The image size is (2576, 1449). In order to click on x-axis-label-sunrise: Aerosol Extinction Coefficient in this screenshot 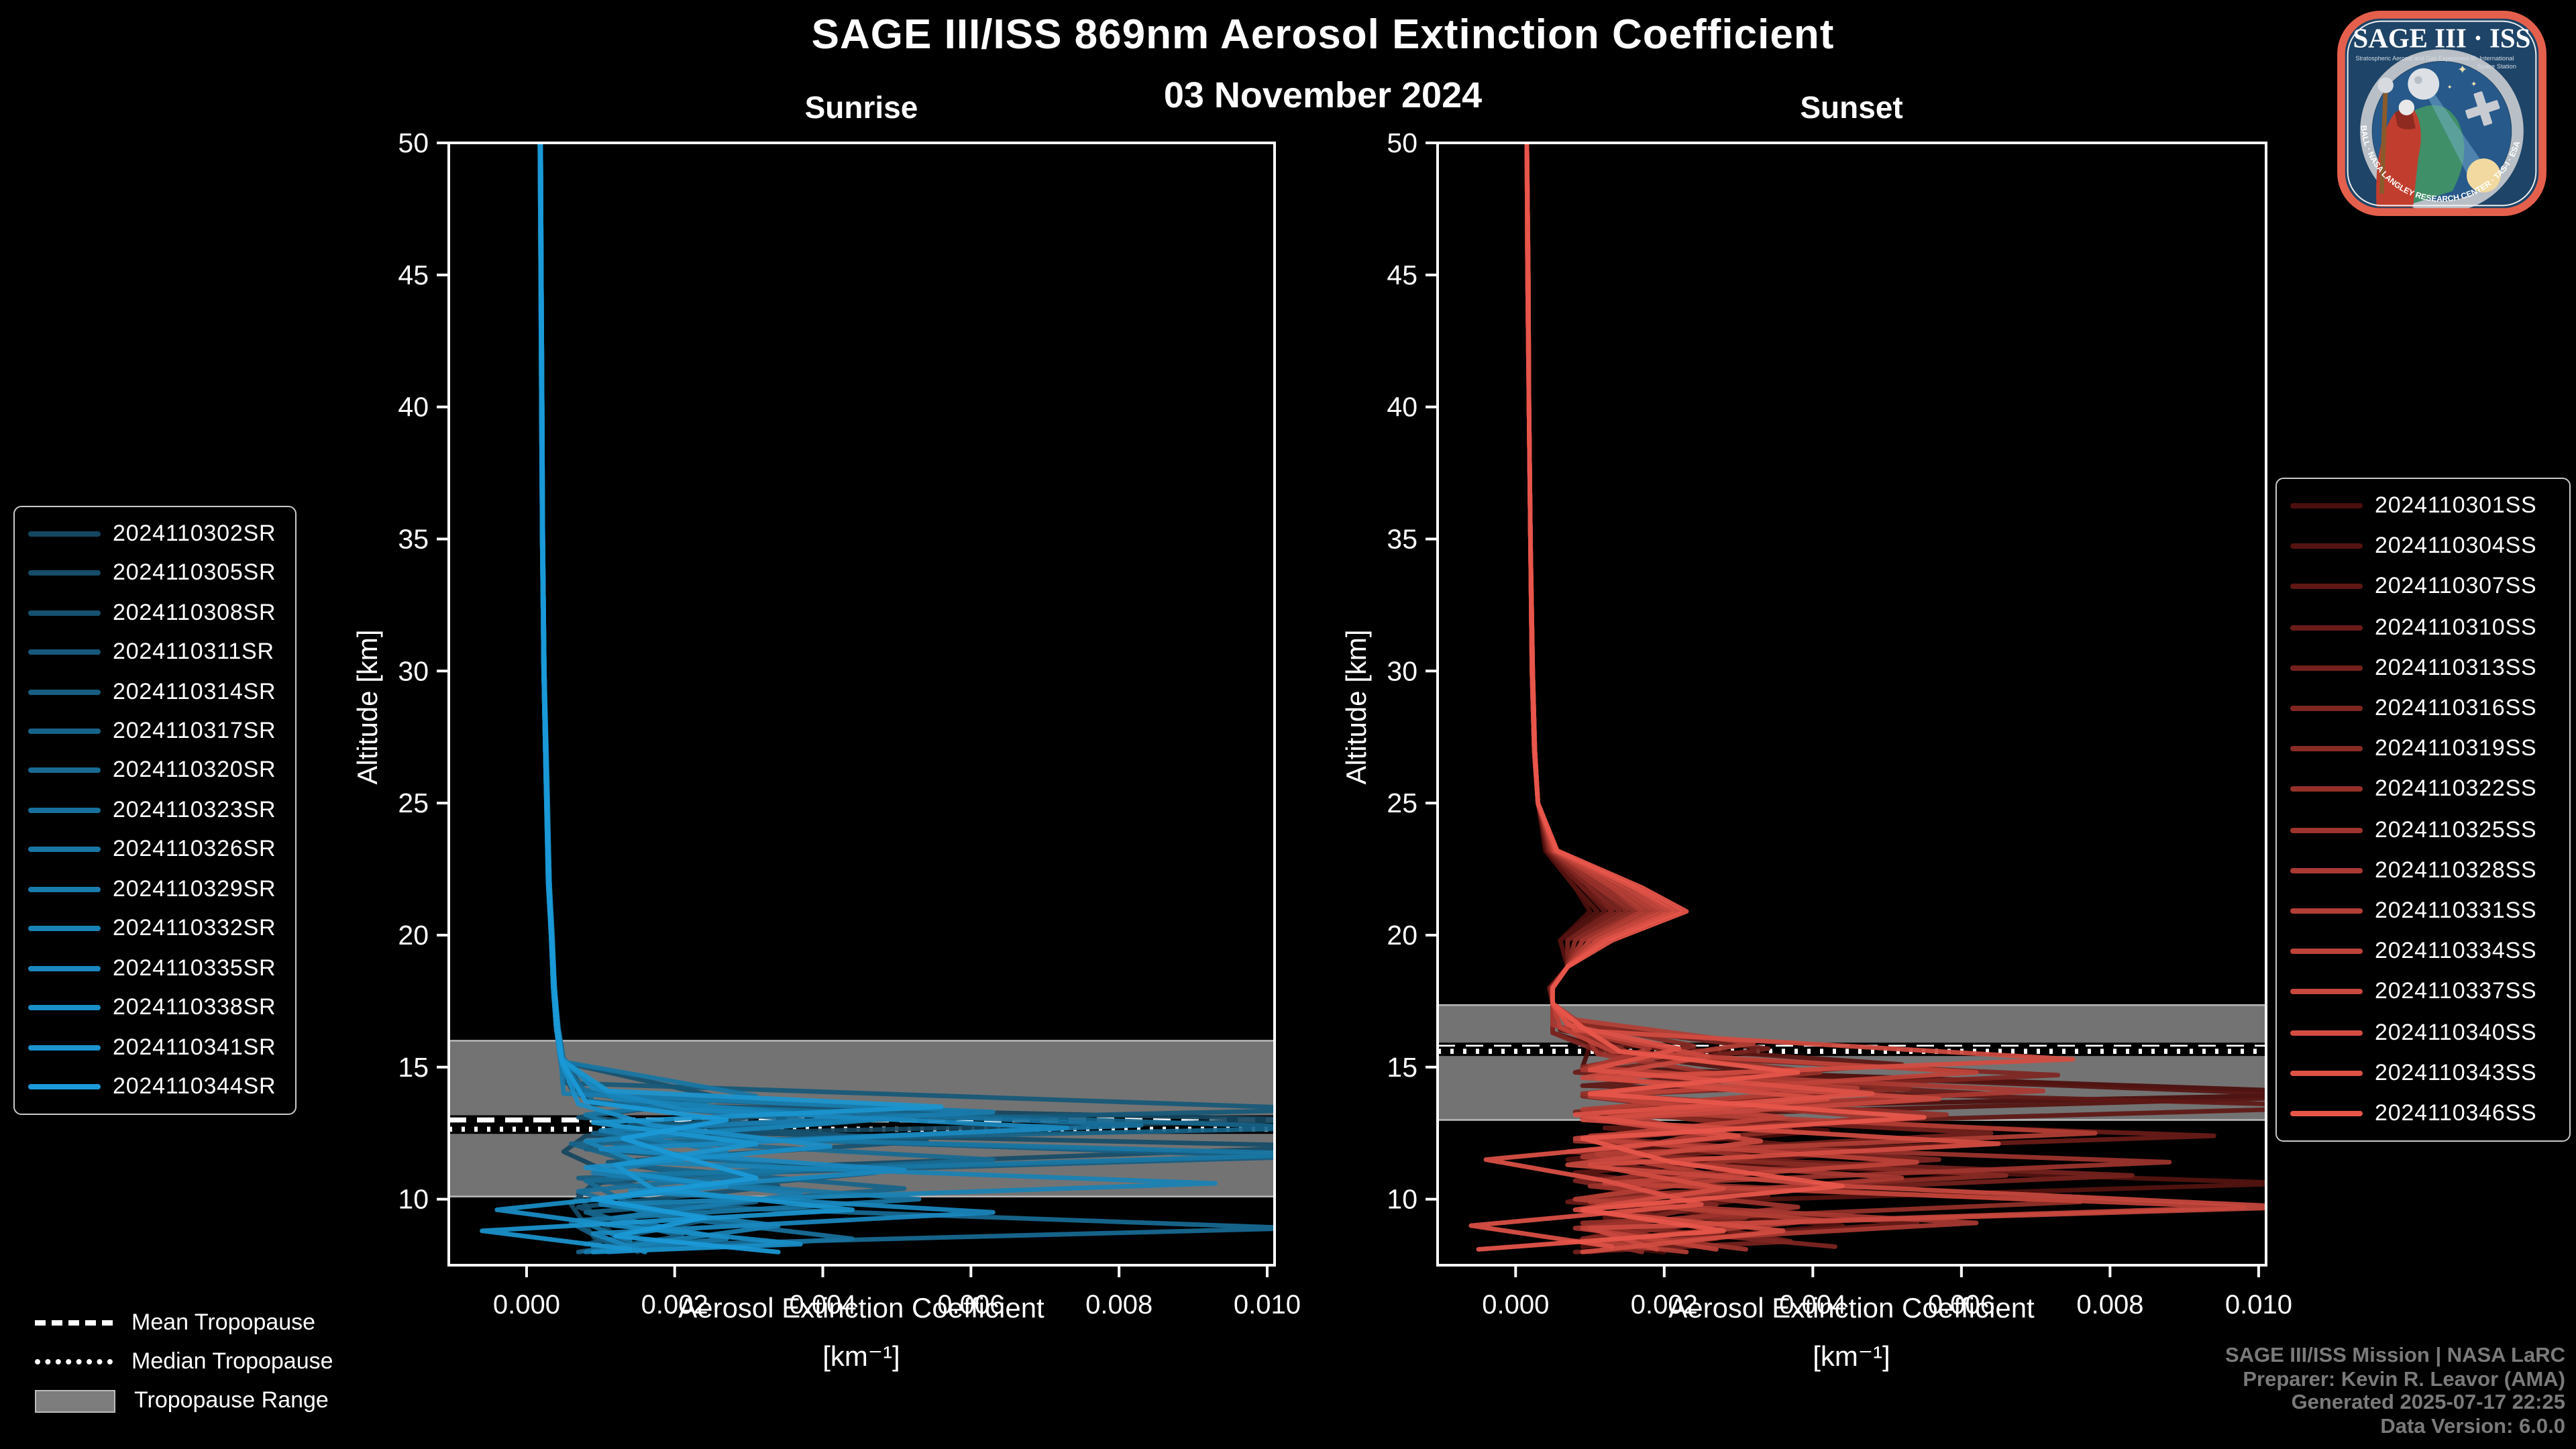, I will do `click(861, 1308)`.